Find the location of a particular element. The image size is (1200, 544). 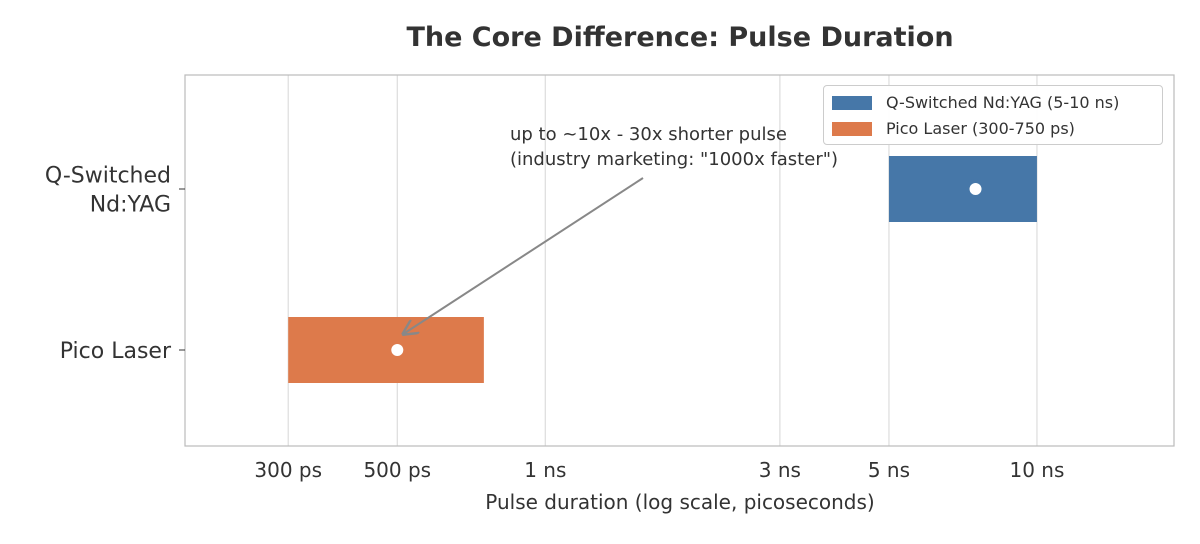

bar-qswitched is located at coordinates (962, 189).